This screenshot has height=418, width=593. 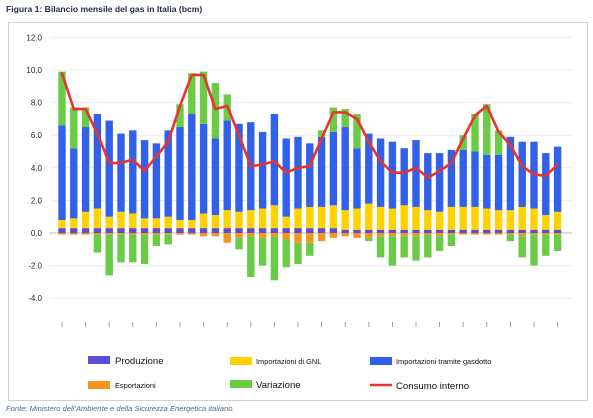 I want to click on y-axis-tick-labels: 12.0 10.0 8.0 6.0 4.0 2.0 0.0 -2.0 -4.0, so click(x=34, y=168).